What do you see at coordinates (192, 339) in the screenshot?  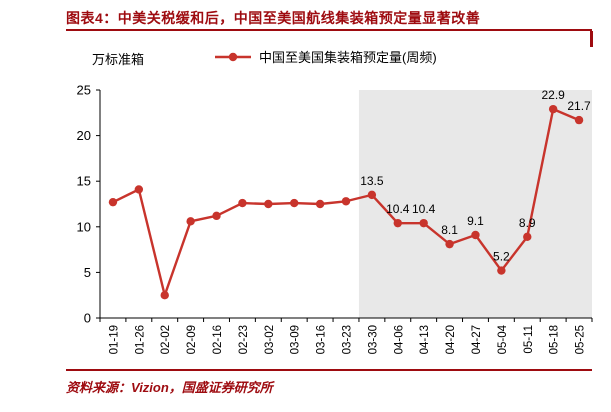 I see `svg-text: 02-09` at bounding box center [192, 339].